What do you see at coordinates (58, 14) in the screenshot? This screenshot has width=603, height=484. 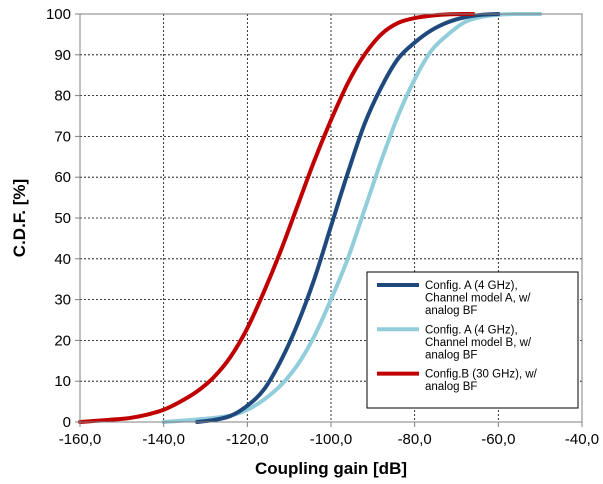 I see `y-tick-label: 100` at bounding box center [58, 14].